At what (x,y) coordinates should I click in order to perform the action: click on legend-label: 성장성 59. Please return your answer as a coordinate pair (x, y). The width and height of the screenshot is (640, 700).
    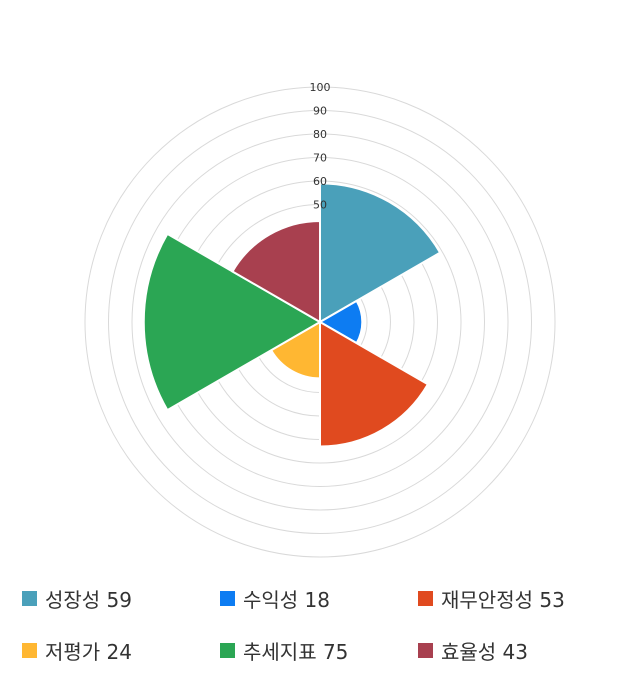
    Looking at the image, I should click on (89, 599).